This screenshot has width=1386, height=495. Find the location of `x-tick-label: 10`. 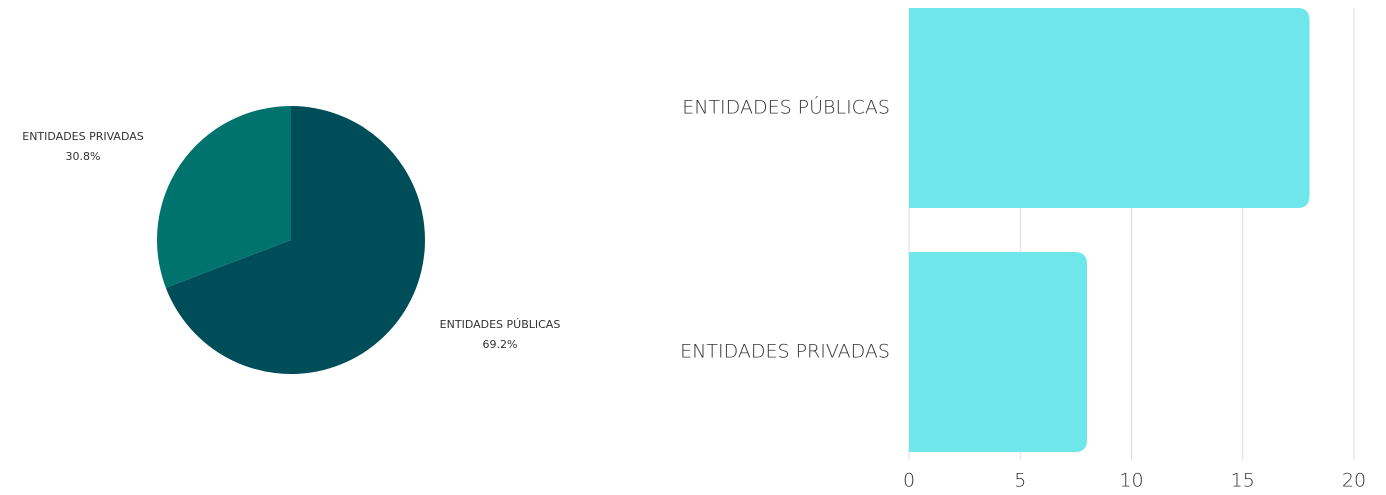

x-tick-label: 10 is located at coordinates (1131, 481).